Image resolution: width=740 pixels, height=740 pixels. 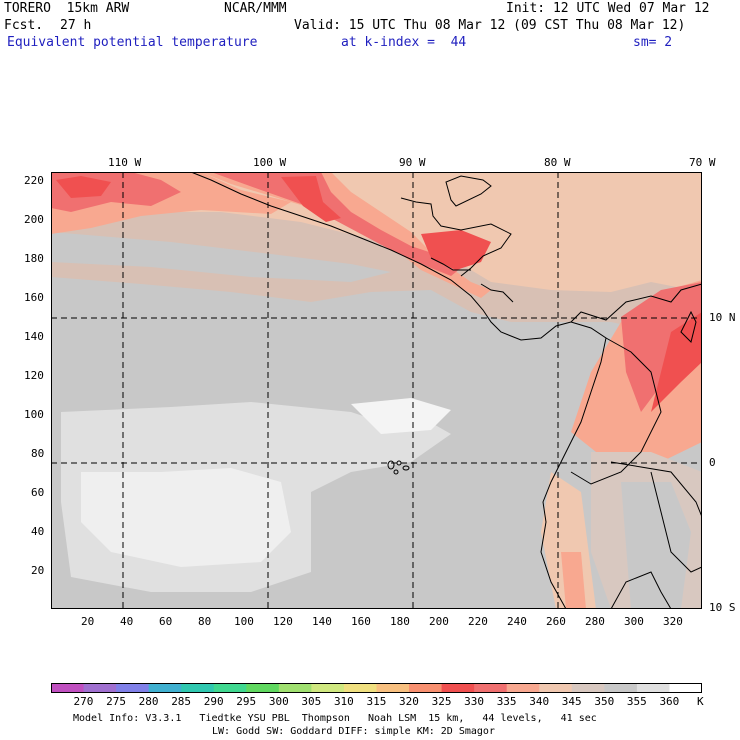 I want to click on forecast-label: Fcst., so click(x=24, y=25).